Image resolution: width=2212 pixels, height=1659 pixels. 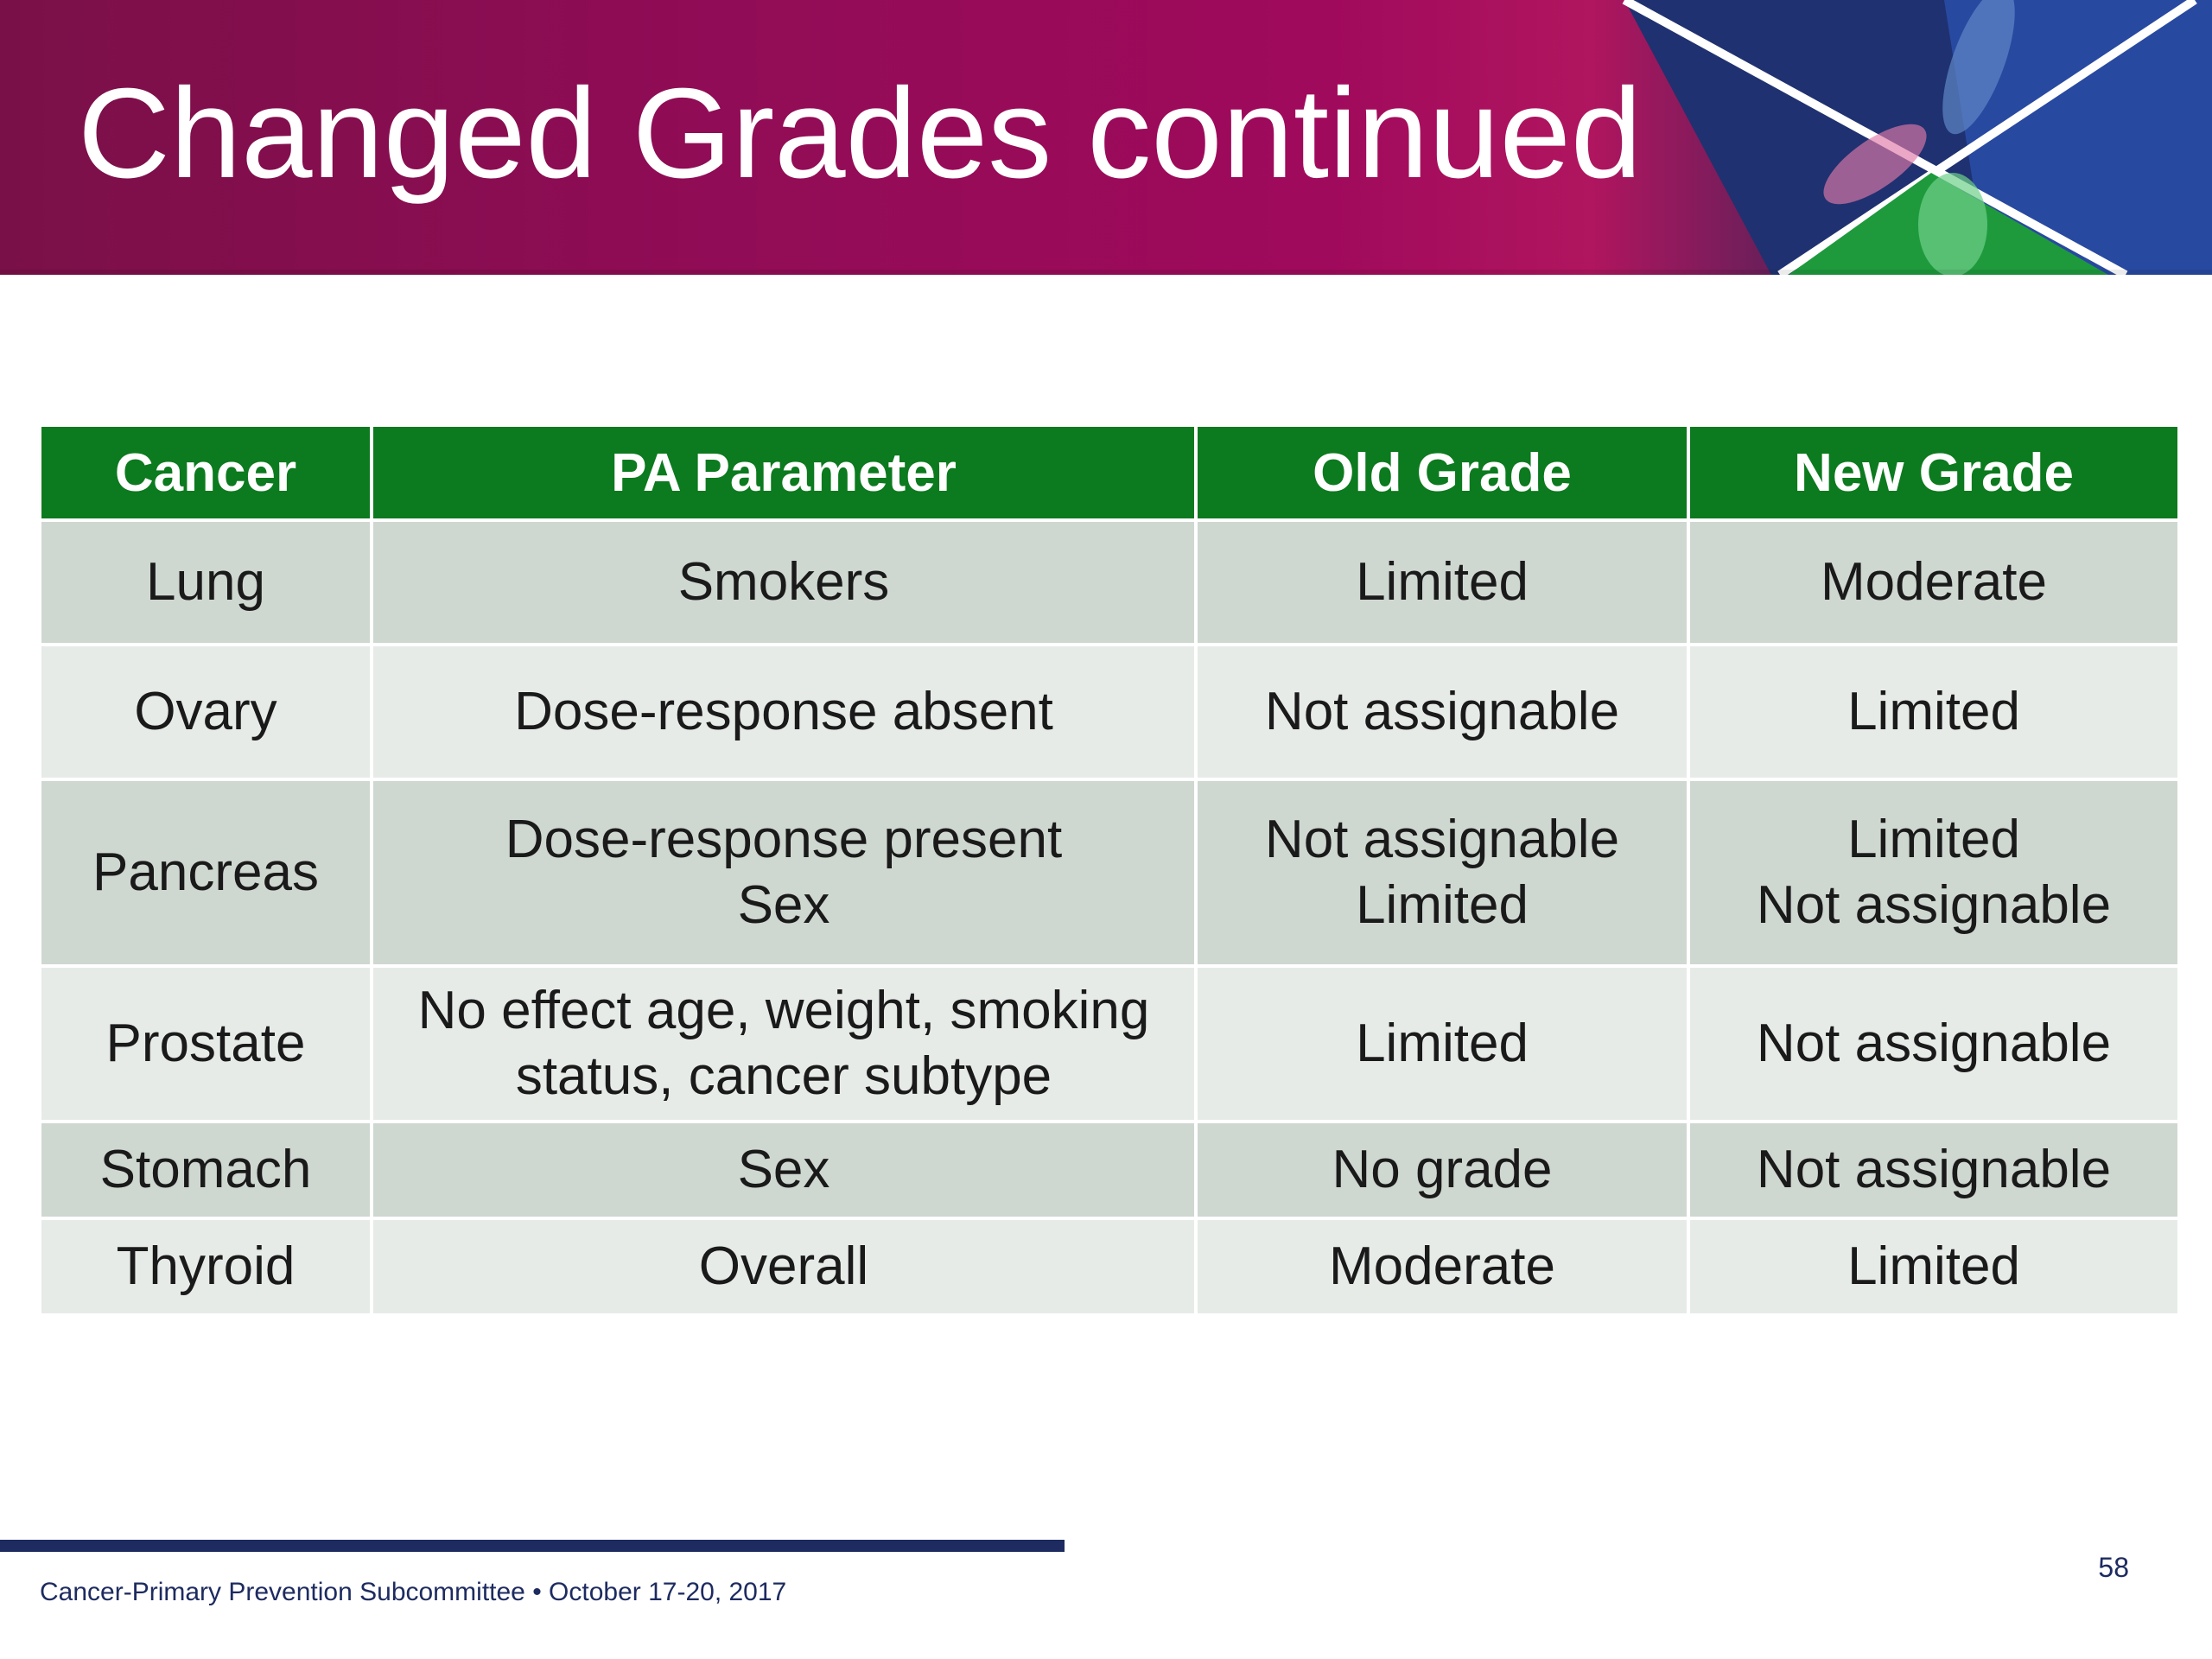 I want to click on cell-text: Pancreas, so click(x=205, y=872).